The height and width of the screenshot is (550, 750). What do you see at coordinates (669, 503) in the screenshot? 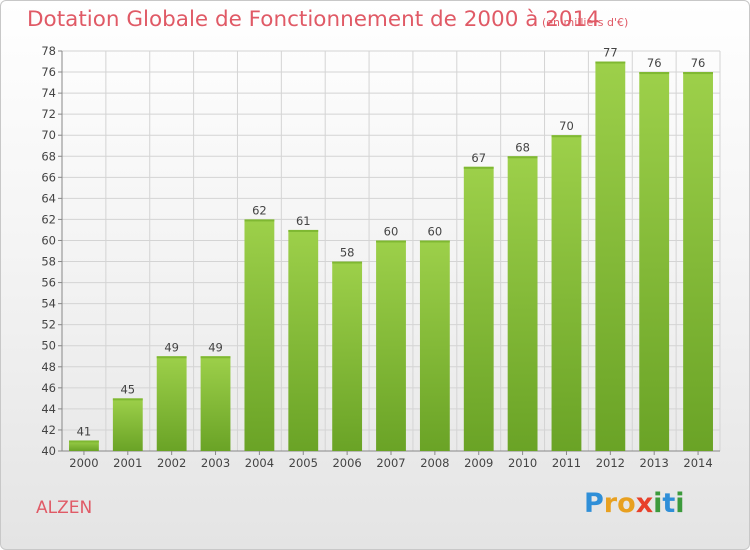
I see `logo-letter: t` at bounding box center [669, 503].